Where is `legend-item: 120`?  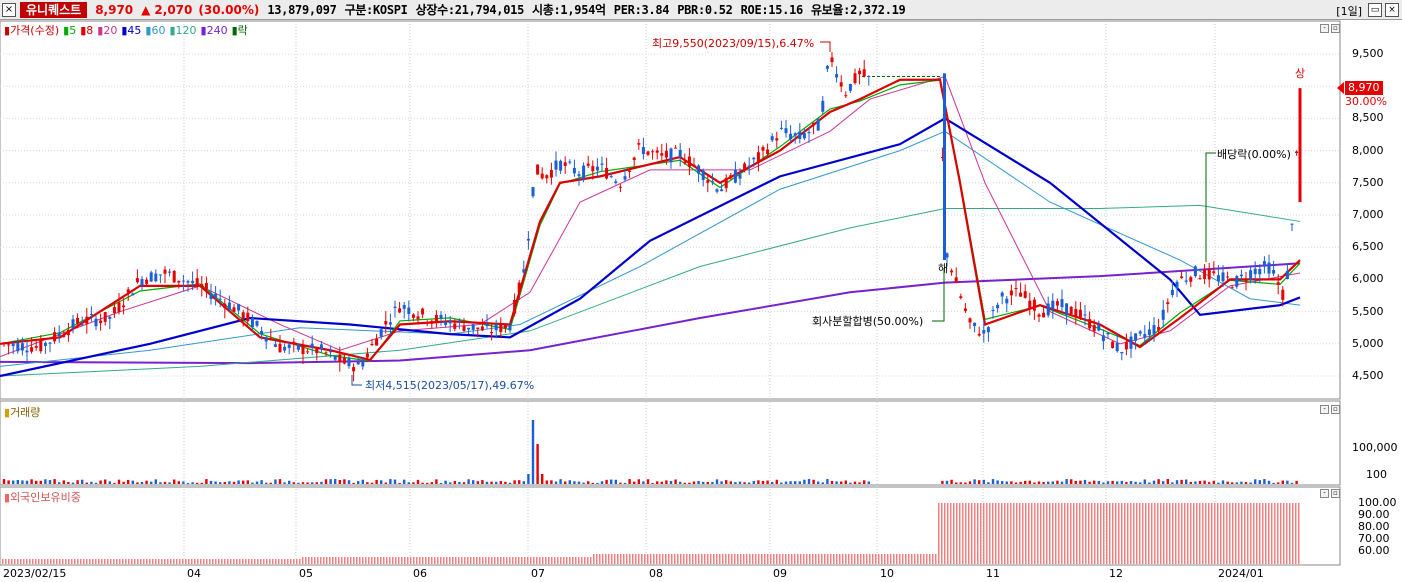 legend-item: 120 is located at coordinates (186, 30).